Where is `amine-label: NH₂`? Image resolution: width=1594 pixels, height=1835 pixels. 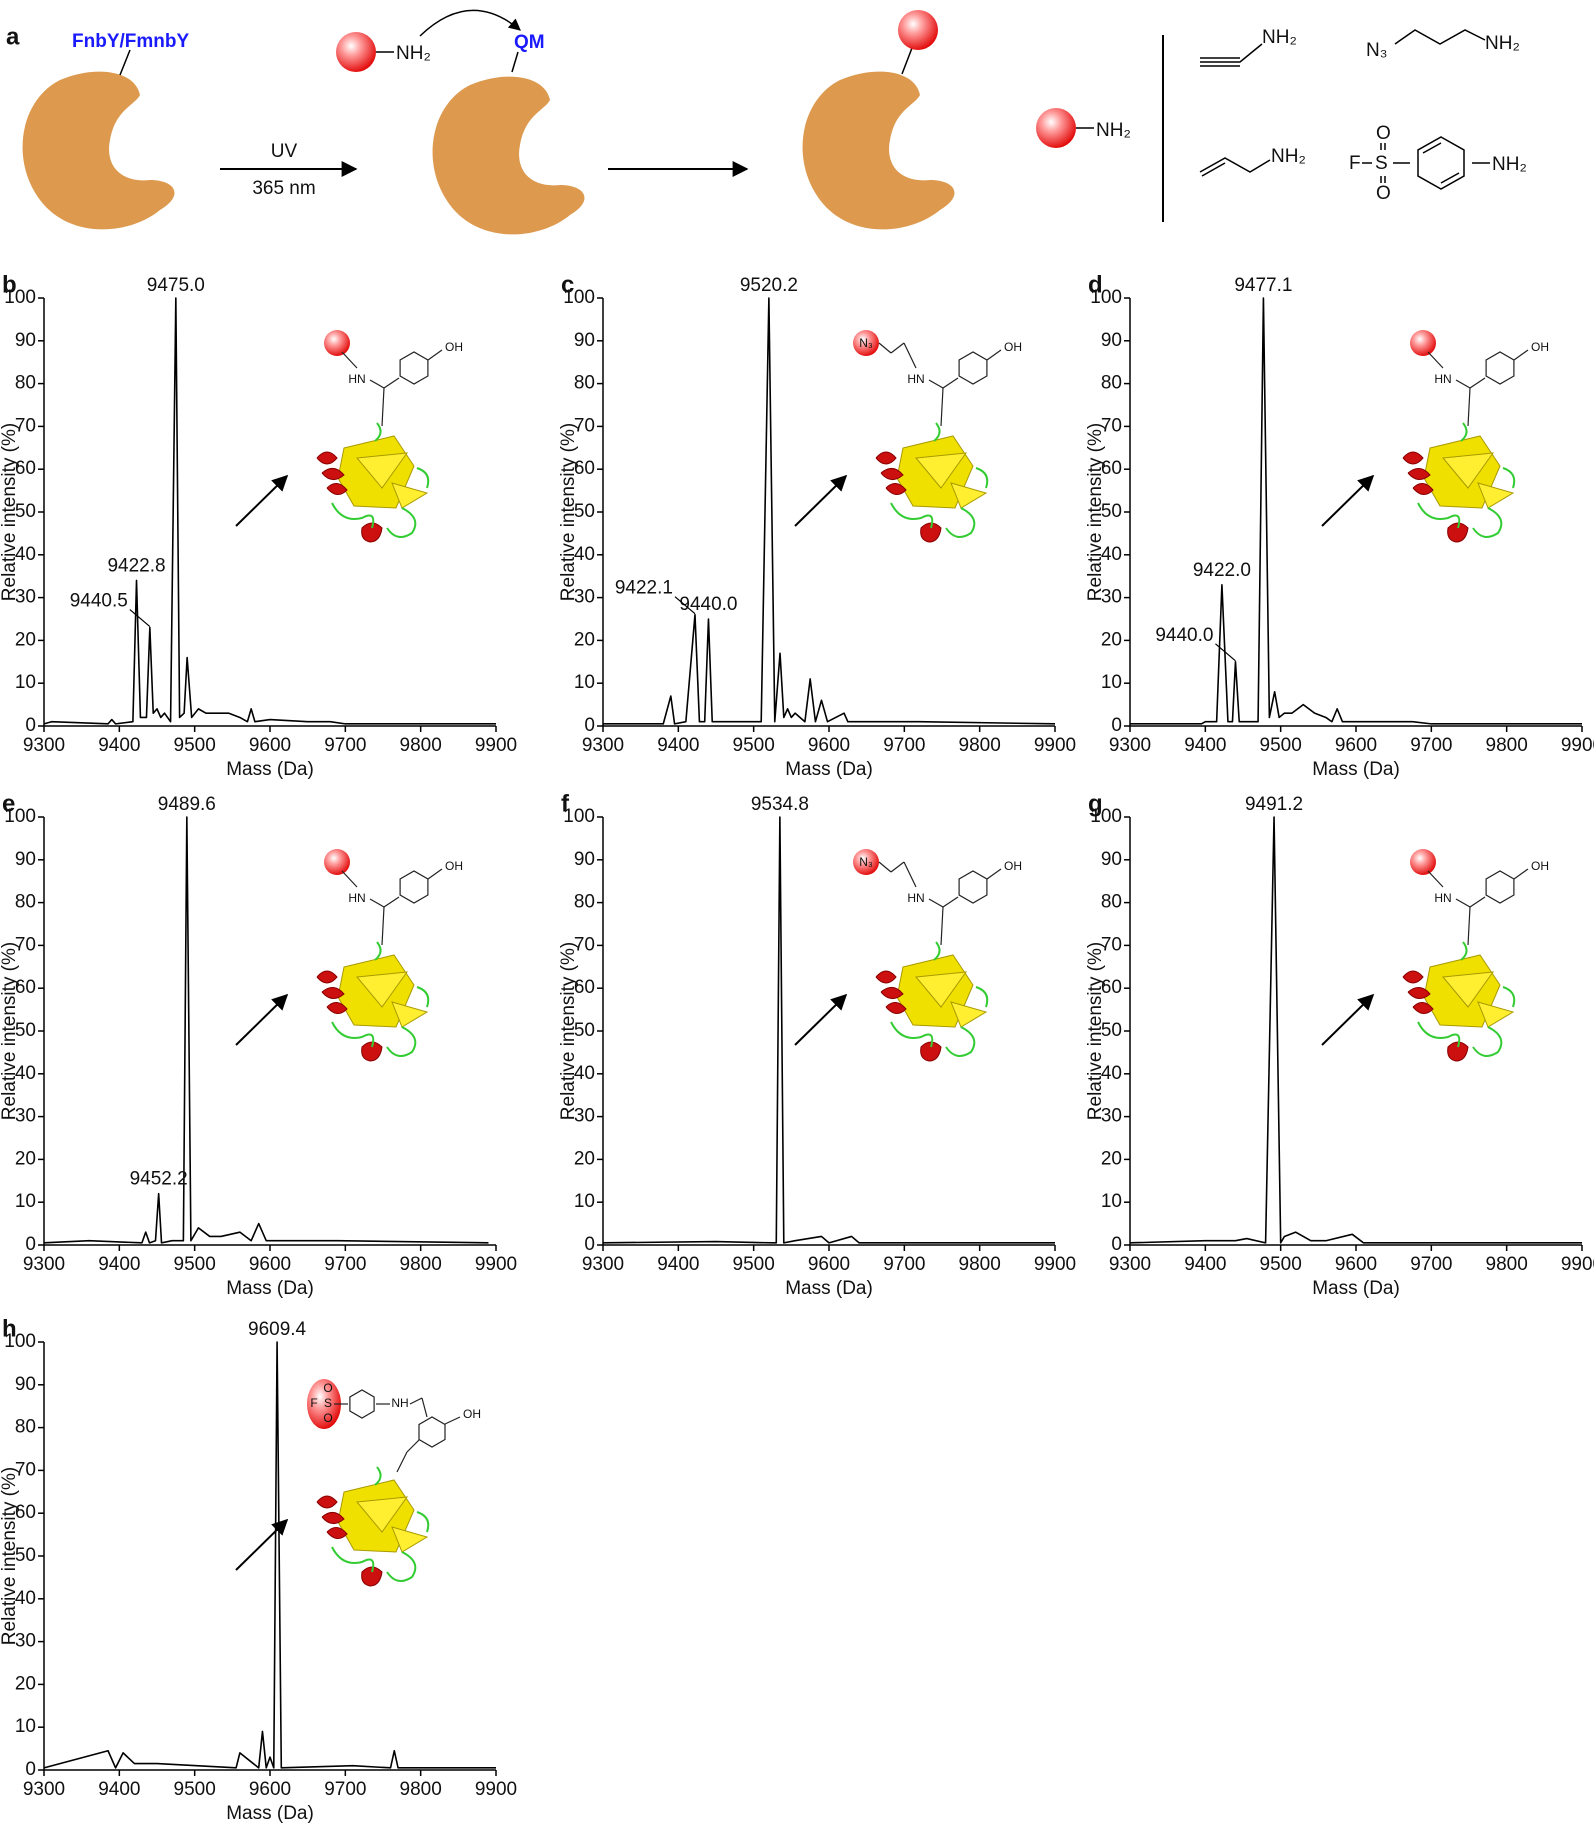 amine-label: NH₂ is located at coordinates (413, 53).